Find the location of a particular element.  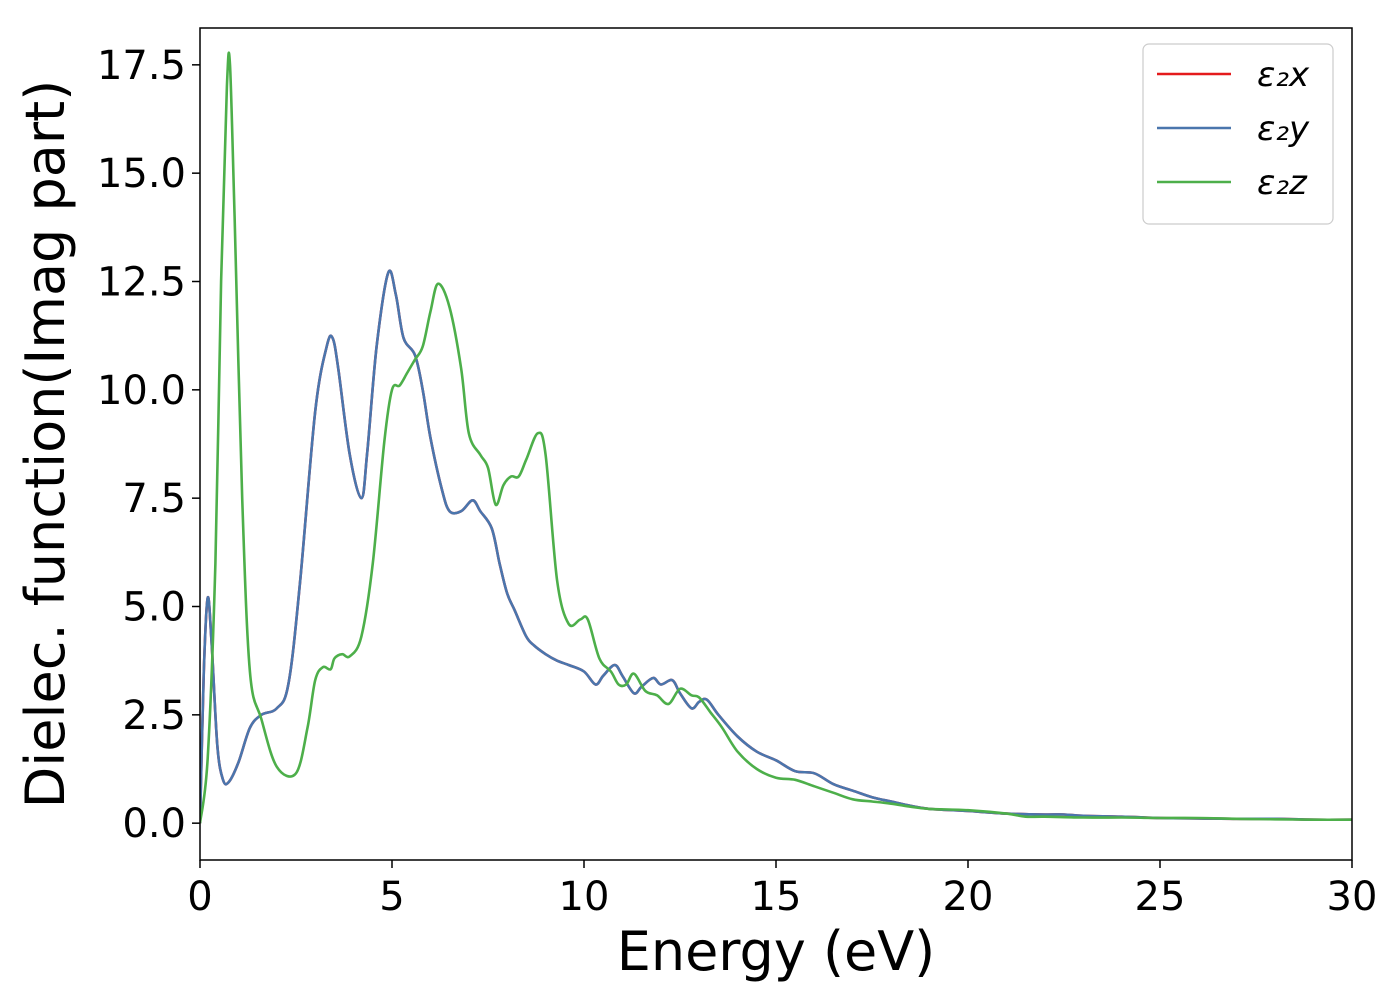

legend-label: ε₂x is located at coordinates (1283, 75).